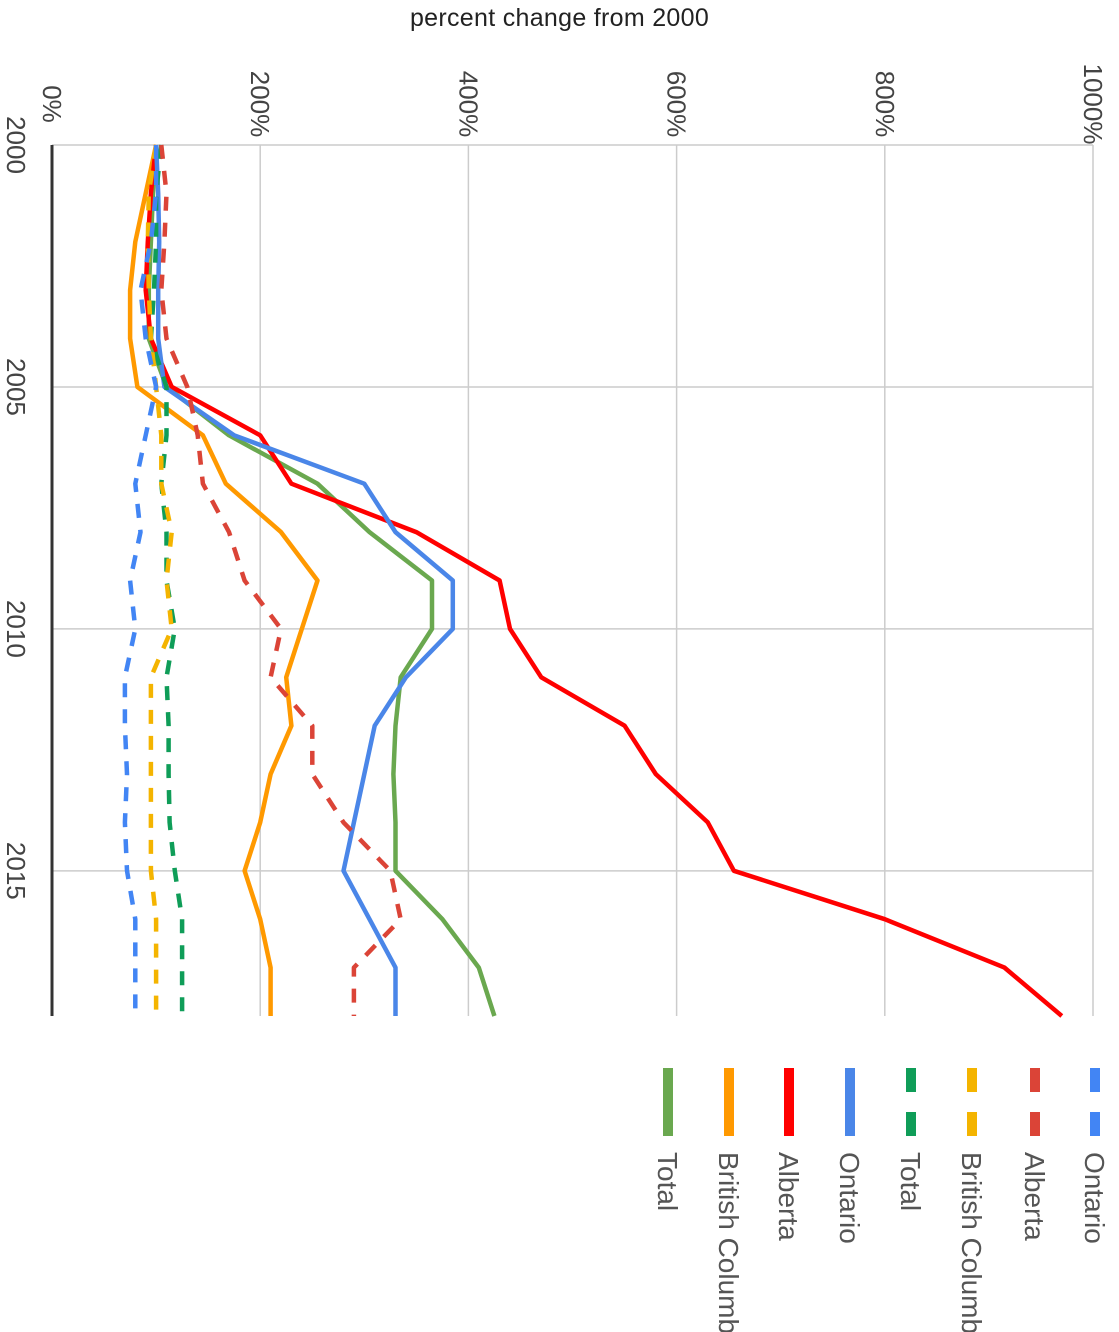  I want to click on series-line-dashed-alberta, so click(281, 580).